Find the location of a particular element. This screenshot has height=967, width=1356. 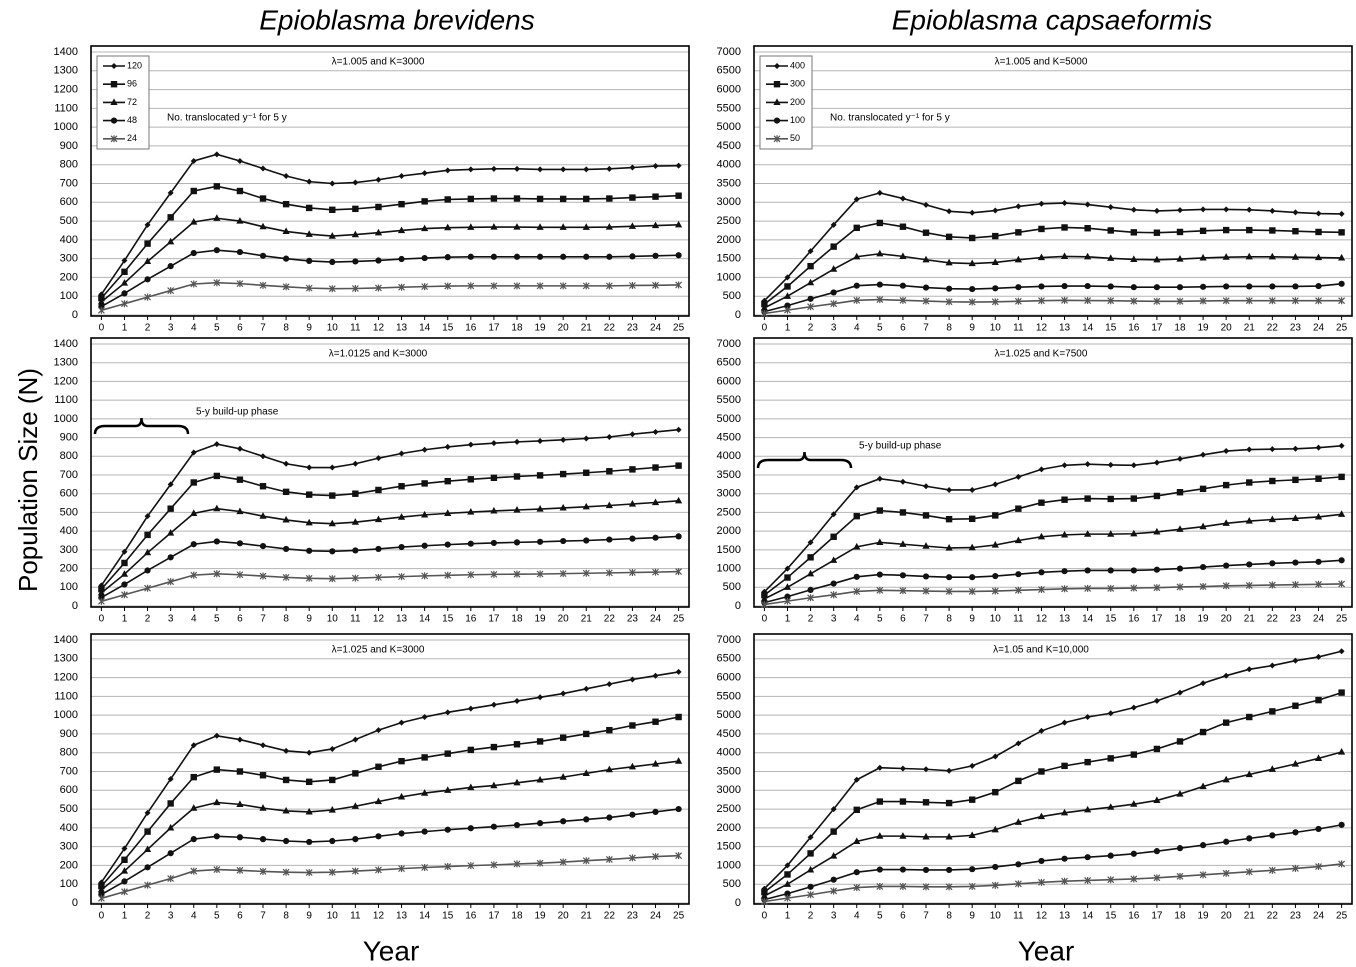

x-tick-label: 5 is located at coordinates (880, 916).